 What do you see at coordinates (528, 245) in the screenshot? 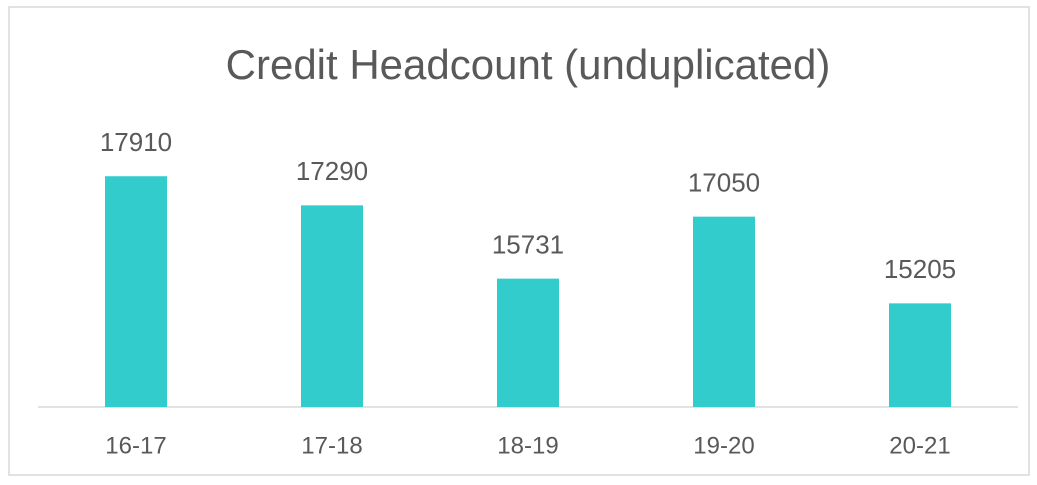
I see `data-label: 15731` at bounding box center [528, 245].